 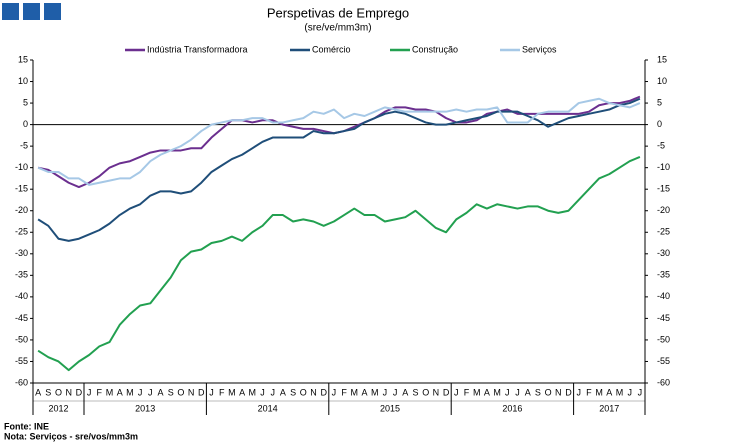 I want to click on note: Nota: Serviços - sre/vos/mm3m, so click(x=71, y=436).